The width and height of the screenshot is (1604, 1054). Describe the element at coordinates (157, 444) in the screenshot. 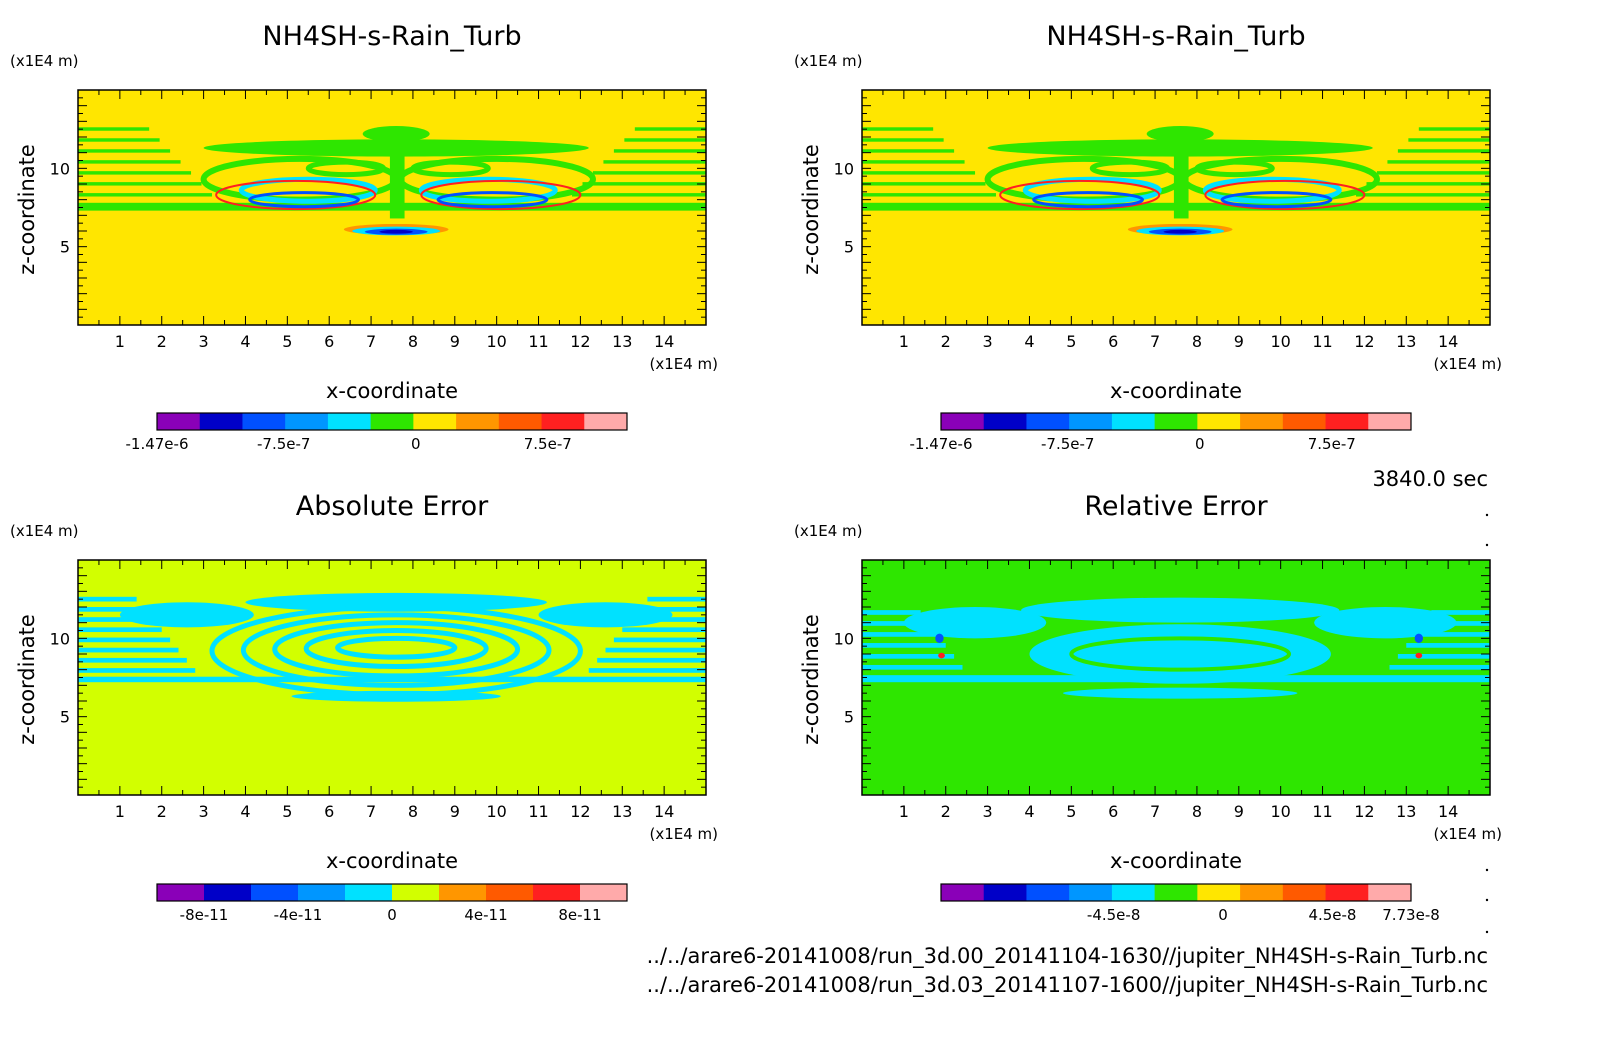

I see `colorbar-tick-label: -1.47e-6` at that location.